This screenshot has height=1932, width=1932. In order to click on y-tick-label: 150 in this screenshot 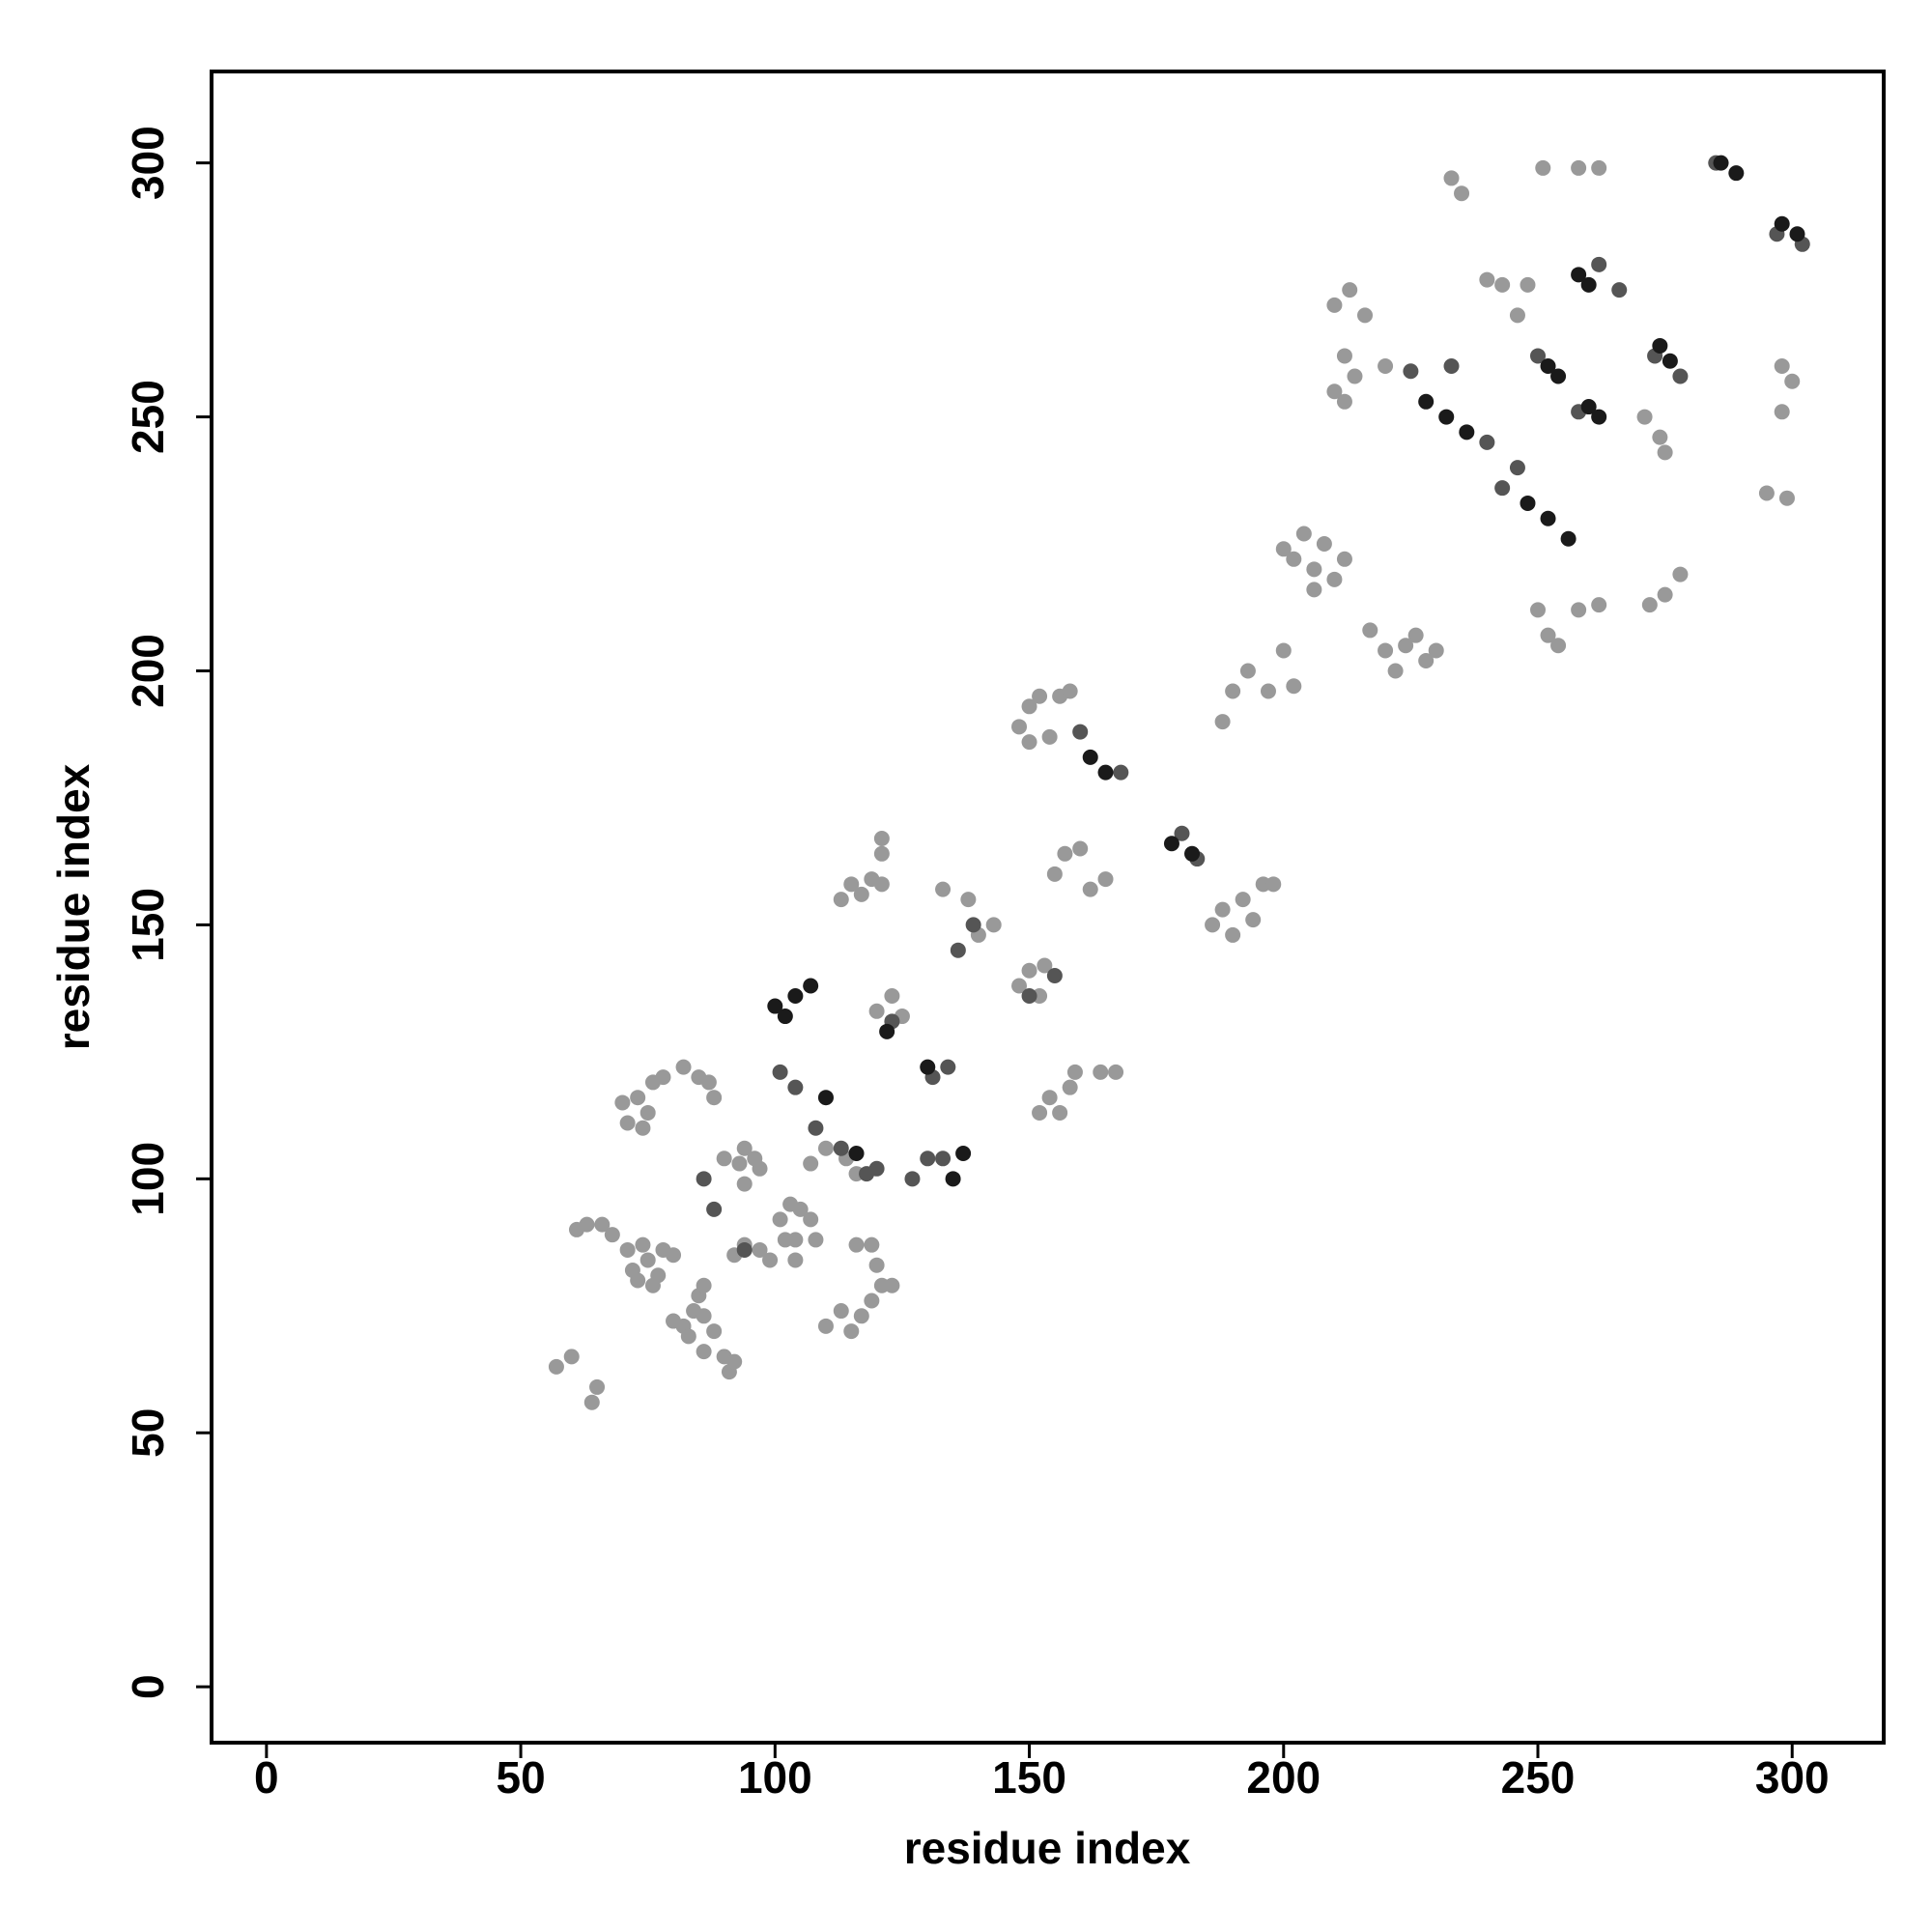, I will do `click(148, 925)`.